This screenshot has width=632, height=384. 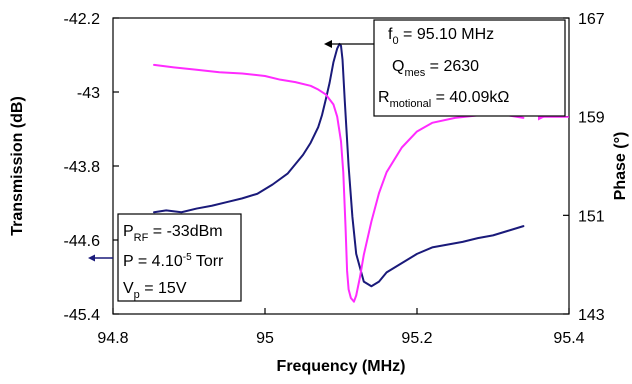 I want to click on left-tick-label: -42.2, so click(x=82, y=19).